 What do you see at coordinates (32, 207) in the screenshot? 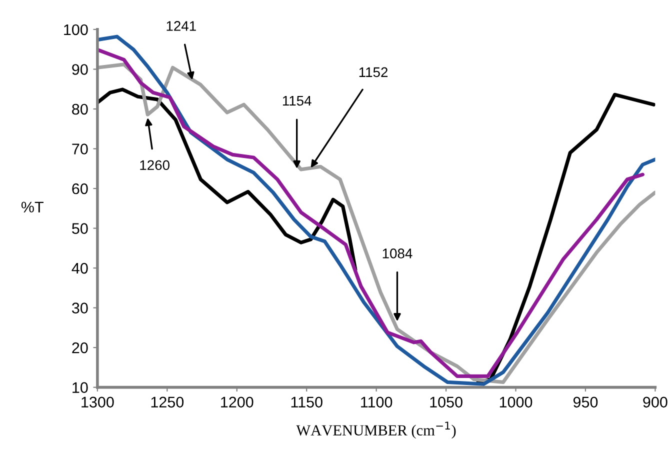
I see `y-axis-title: %T` at bounding box center [32, 207].